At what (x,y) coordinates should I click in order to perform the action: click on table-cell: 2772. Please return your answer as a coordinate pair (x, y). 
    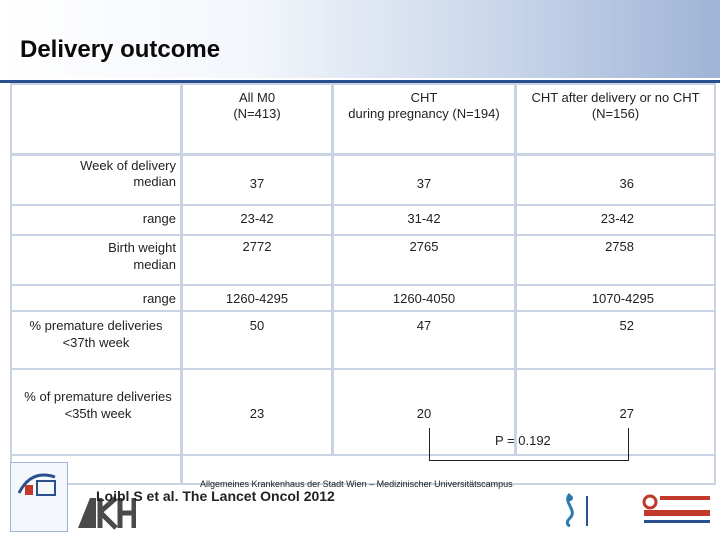
    Looking at the image, I should click on (257, 260).